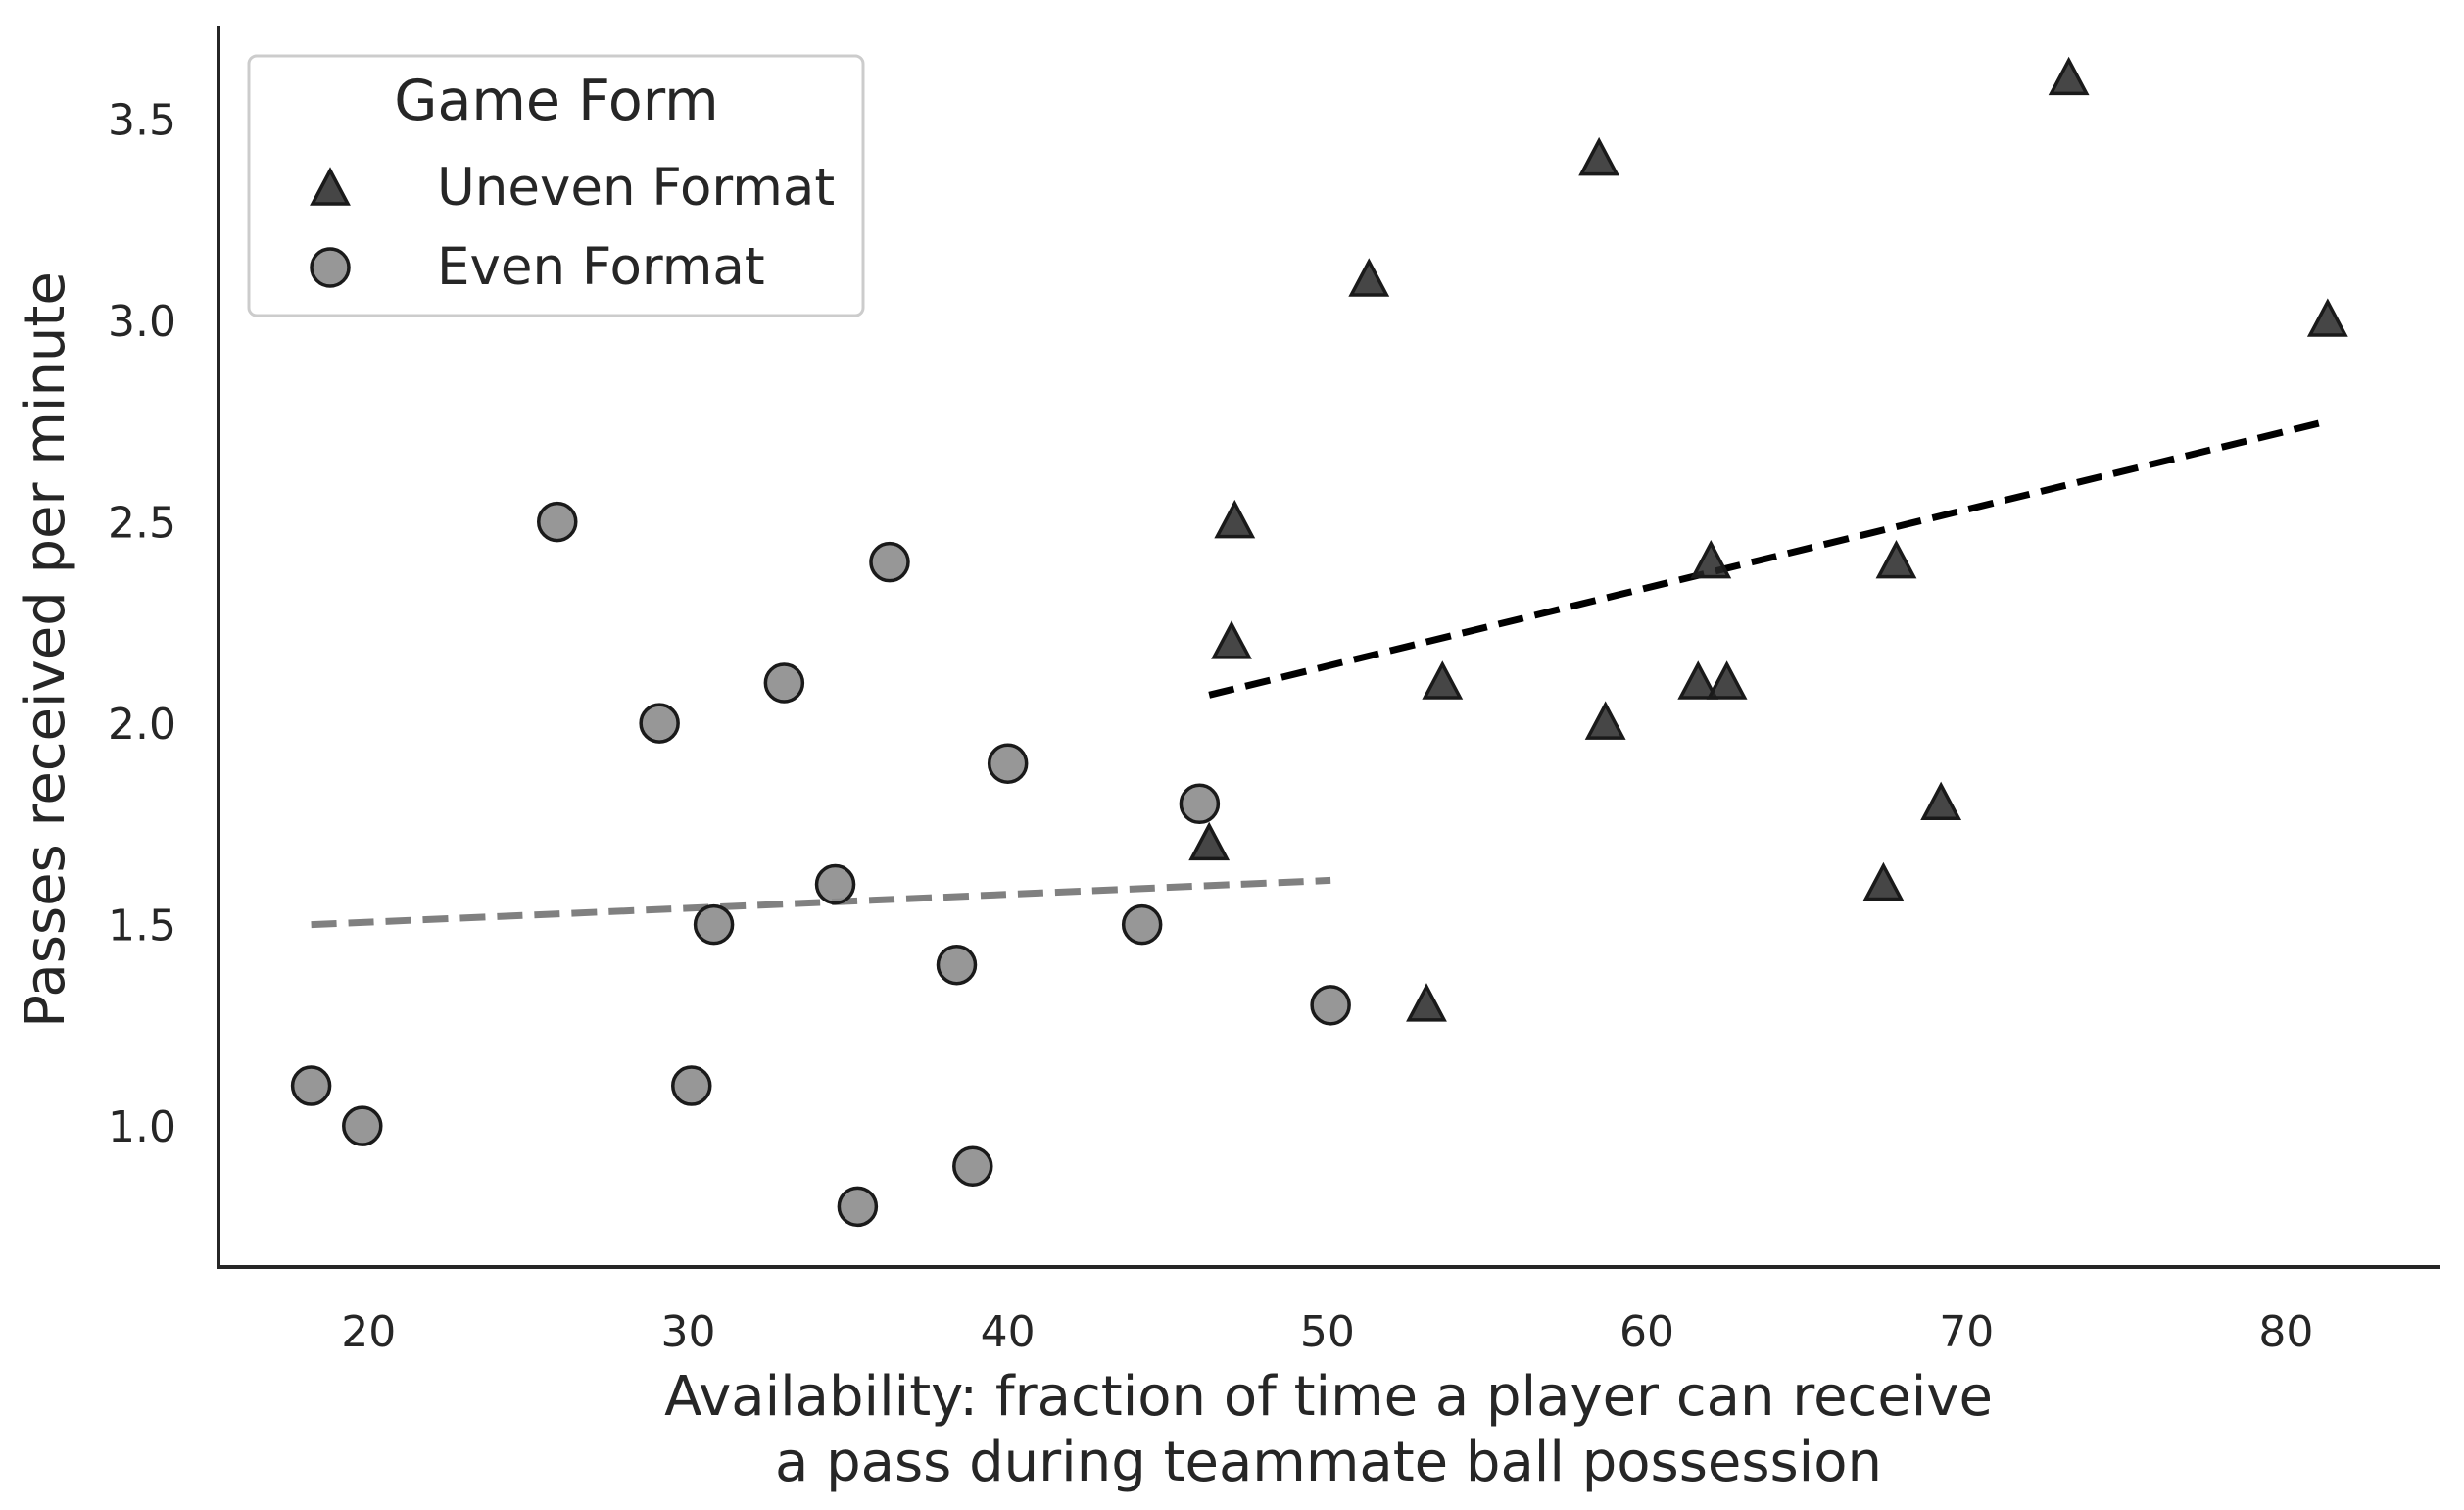 This screenshot has width=2464, height=1510. What do you see at coordinates (688, 1332) in the screenshot?
I see `x-tick-label: 30` at bounding box center [688, 1332].